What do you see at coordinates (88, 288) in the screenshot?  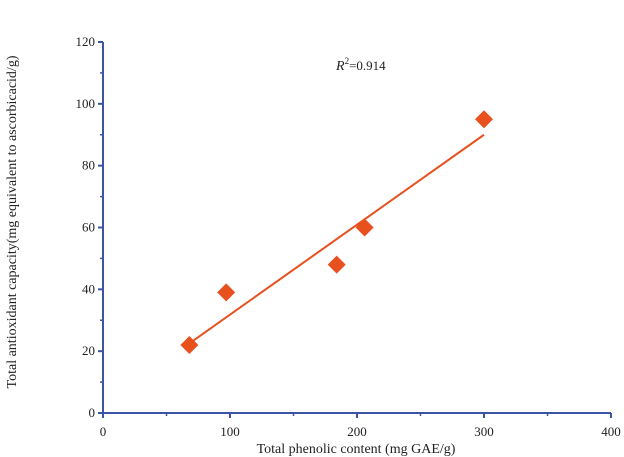 I see `y-tick-label: 40` at bounding box center [88, 288].